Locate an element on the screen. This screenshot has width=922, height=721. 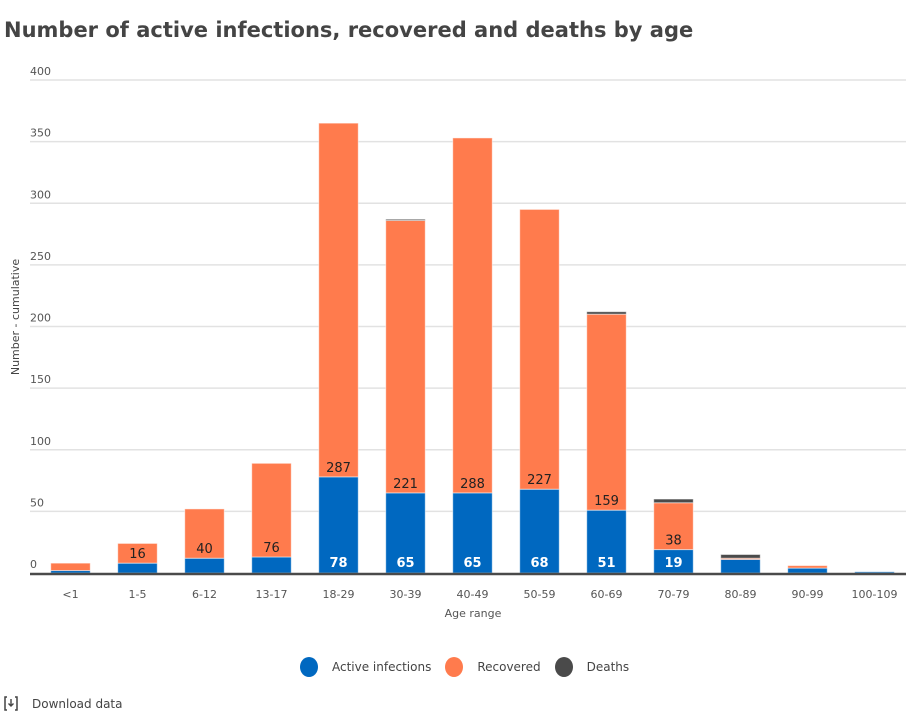
legend-label: Active infections is located at coordinates (382, 667).